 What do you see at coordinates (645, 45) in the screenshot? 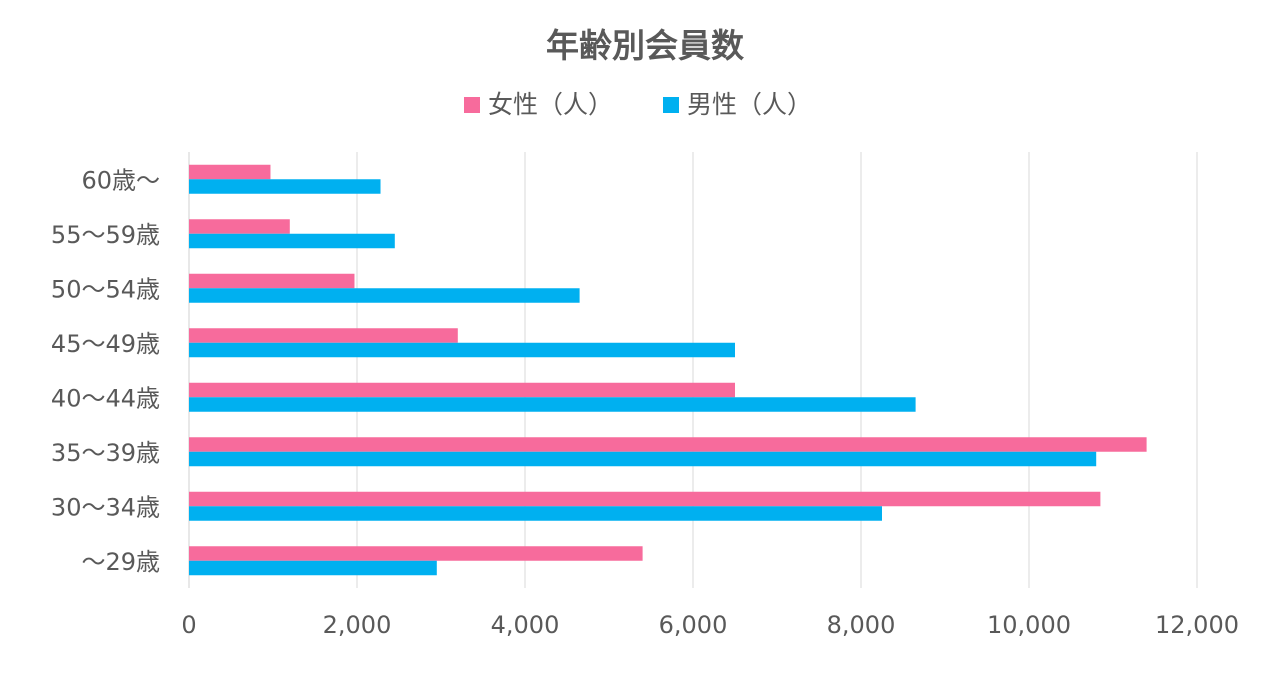
I see `chart-title: 年齢別会員数` at bounding box center [645, 45].